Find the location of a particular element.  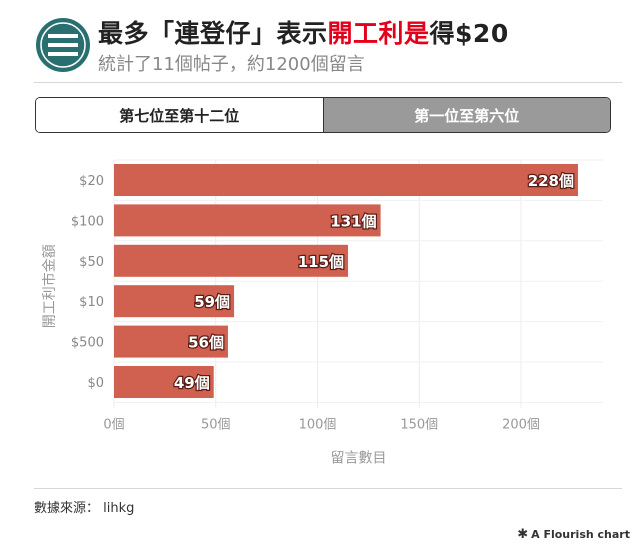

data-label: 115個 is located at coordinates (321, 262).